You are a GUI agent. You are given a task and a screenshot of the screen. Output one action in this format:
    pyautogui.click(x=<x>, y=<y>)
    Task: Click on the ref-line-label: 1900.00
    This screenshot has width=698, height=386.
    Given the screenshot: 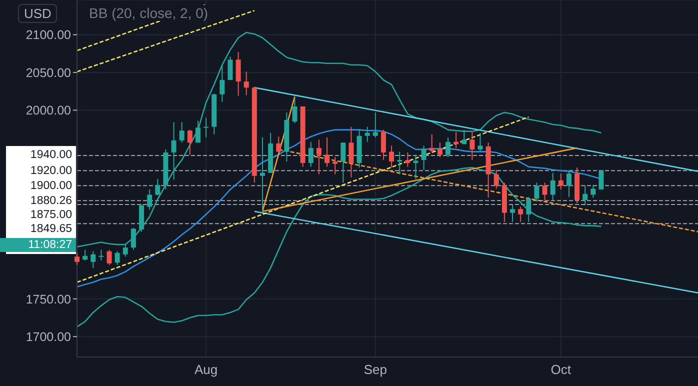 What is the action you would take?
    pyautogui.click(x=51, y=185)
    